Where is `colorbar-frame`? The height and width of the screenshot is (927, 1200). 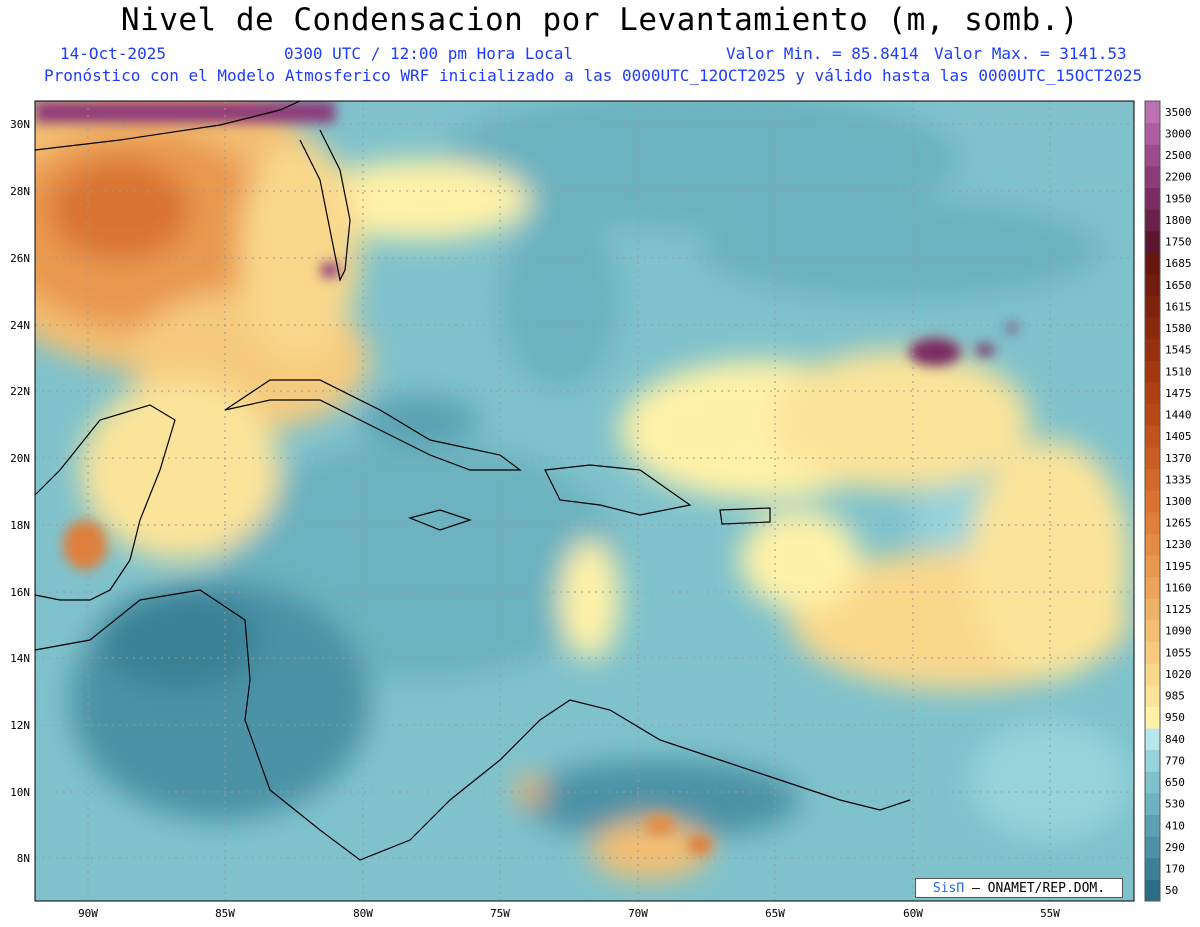
colorbar-frame is located at coordinates (1152, 501).